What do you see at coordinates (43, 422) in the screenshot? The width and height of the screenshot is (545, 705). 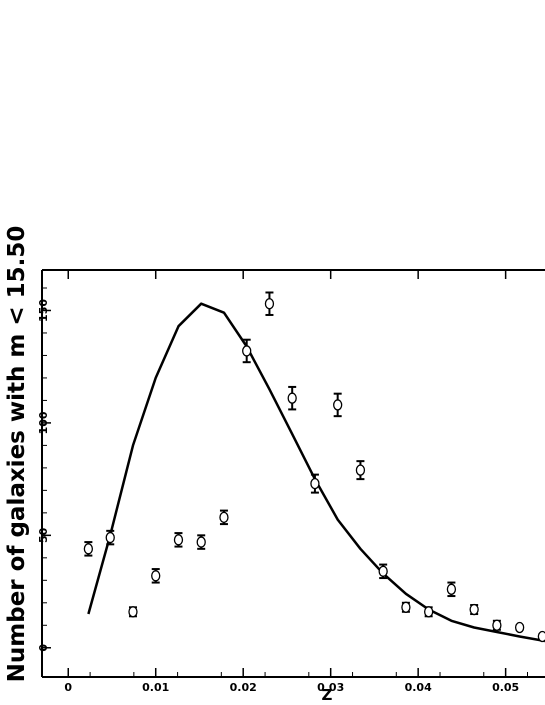 I see `y-tick-label: 100` at bounding box center [43, 422].